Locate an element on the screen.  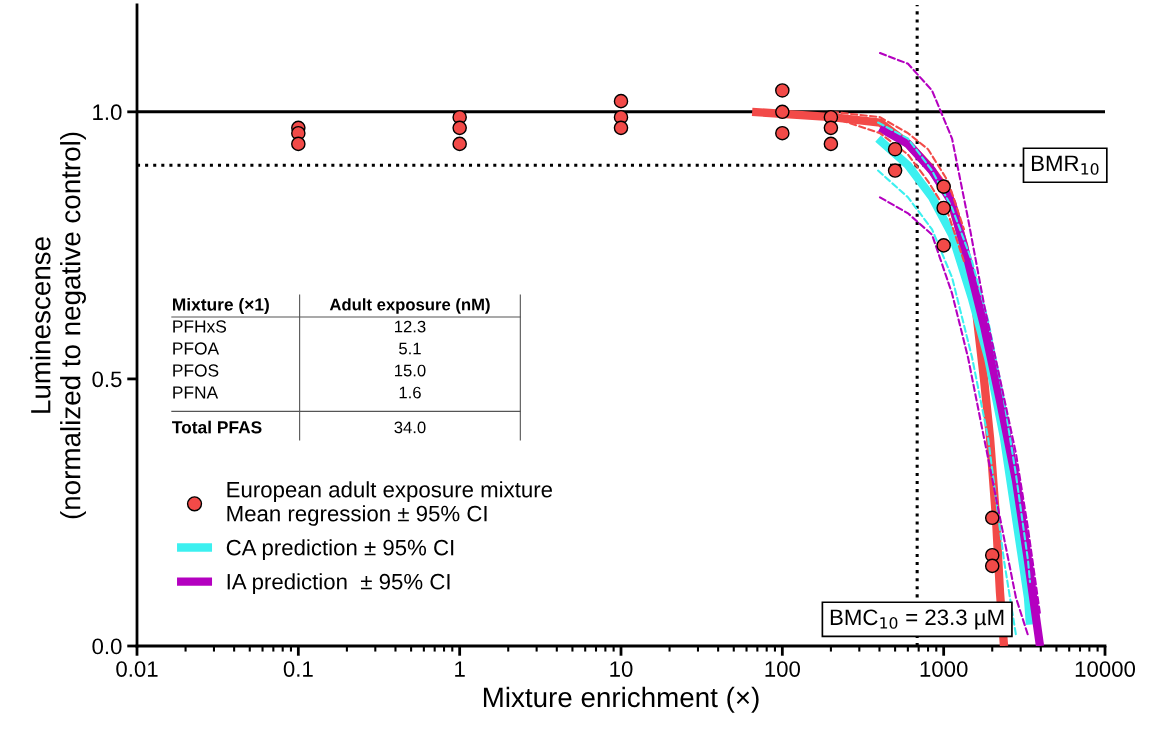
annotation: BMC$_{10}$ = 23.3 µM is located at coordinates (917, 619).